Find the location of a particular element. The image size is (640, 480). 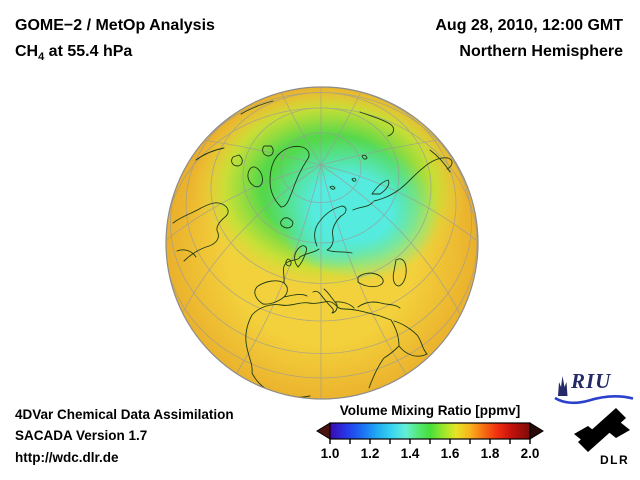

colorbar is located at coordinates (430, 433).